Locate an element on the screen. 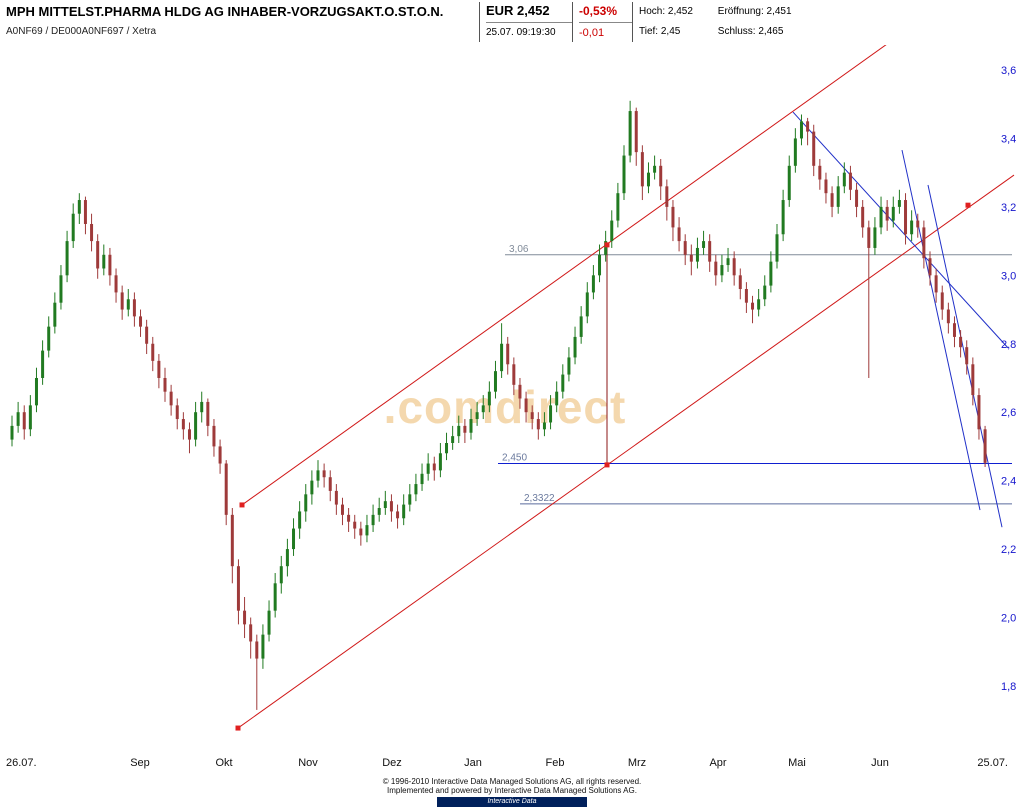 This screenshot has height=807, width=1024. x-axis-label: Dez is located at coordinates (392, 763).